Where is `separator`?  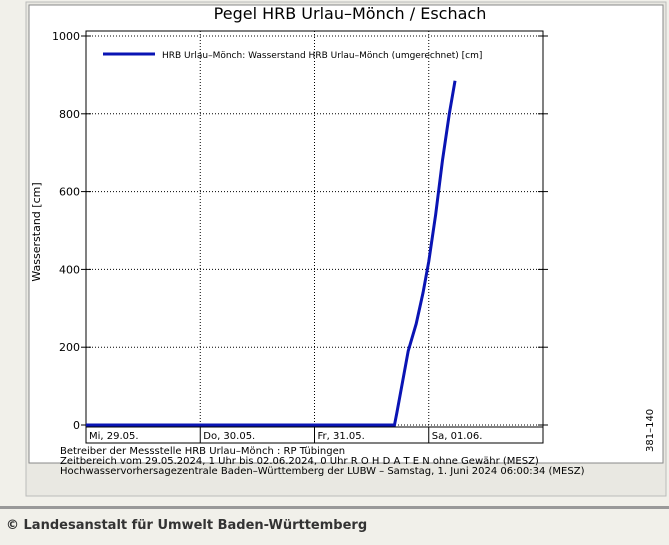 separator is located at coordinates (334, 507).